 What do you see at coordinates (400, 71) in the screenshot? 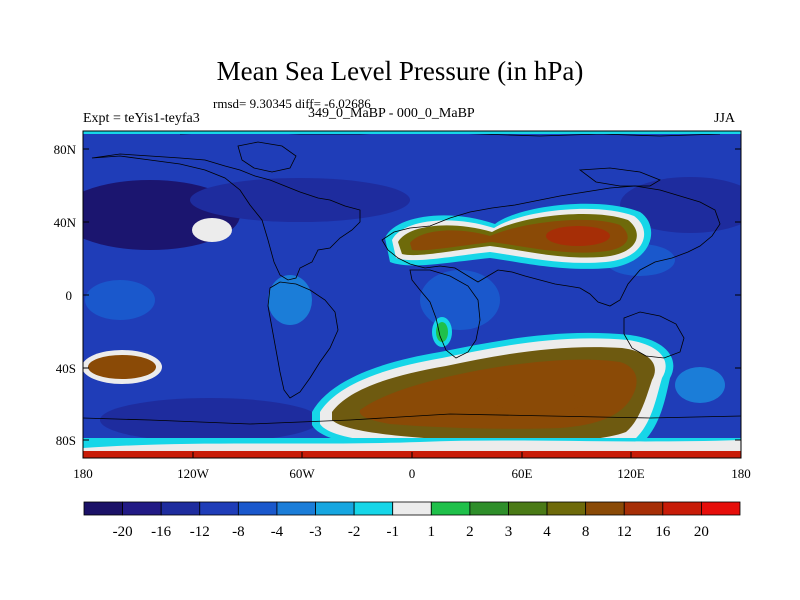
I see `map-title: Mean Sea Level Pressure (in hPa)` at bounding box center [400, 71].